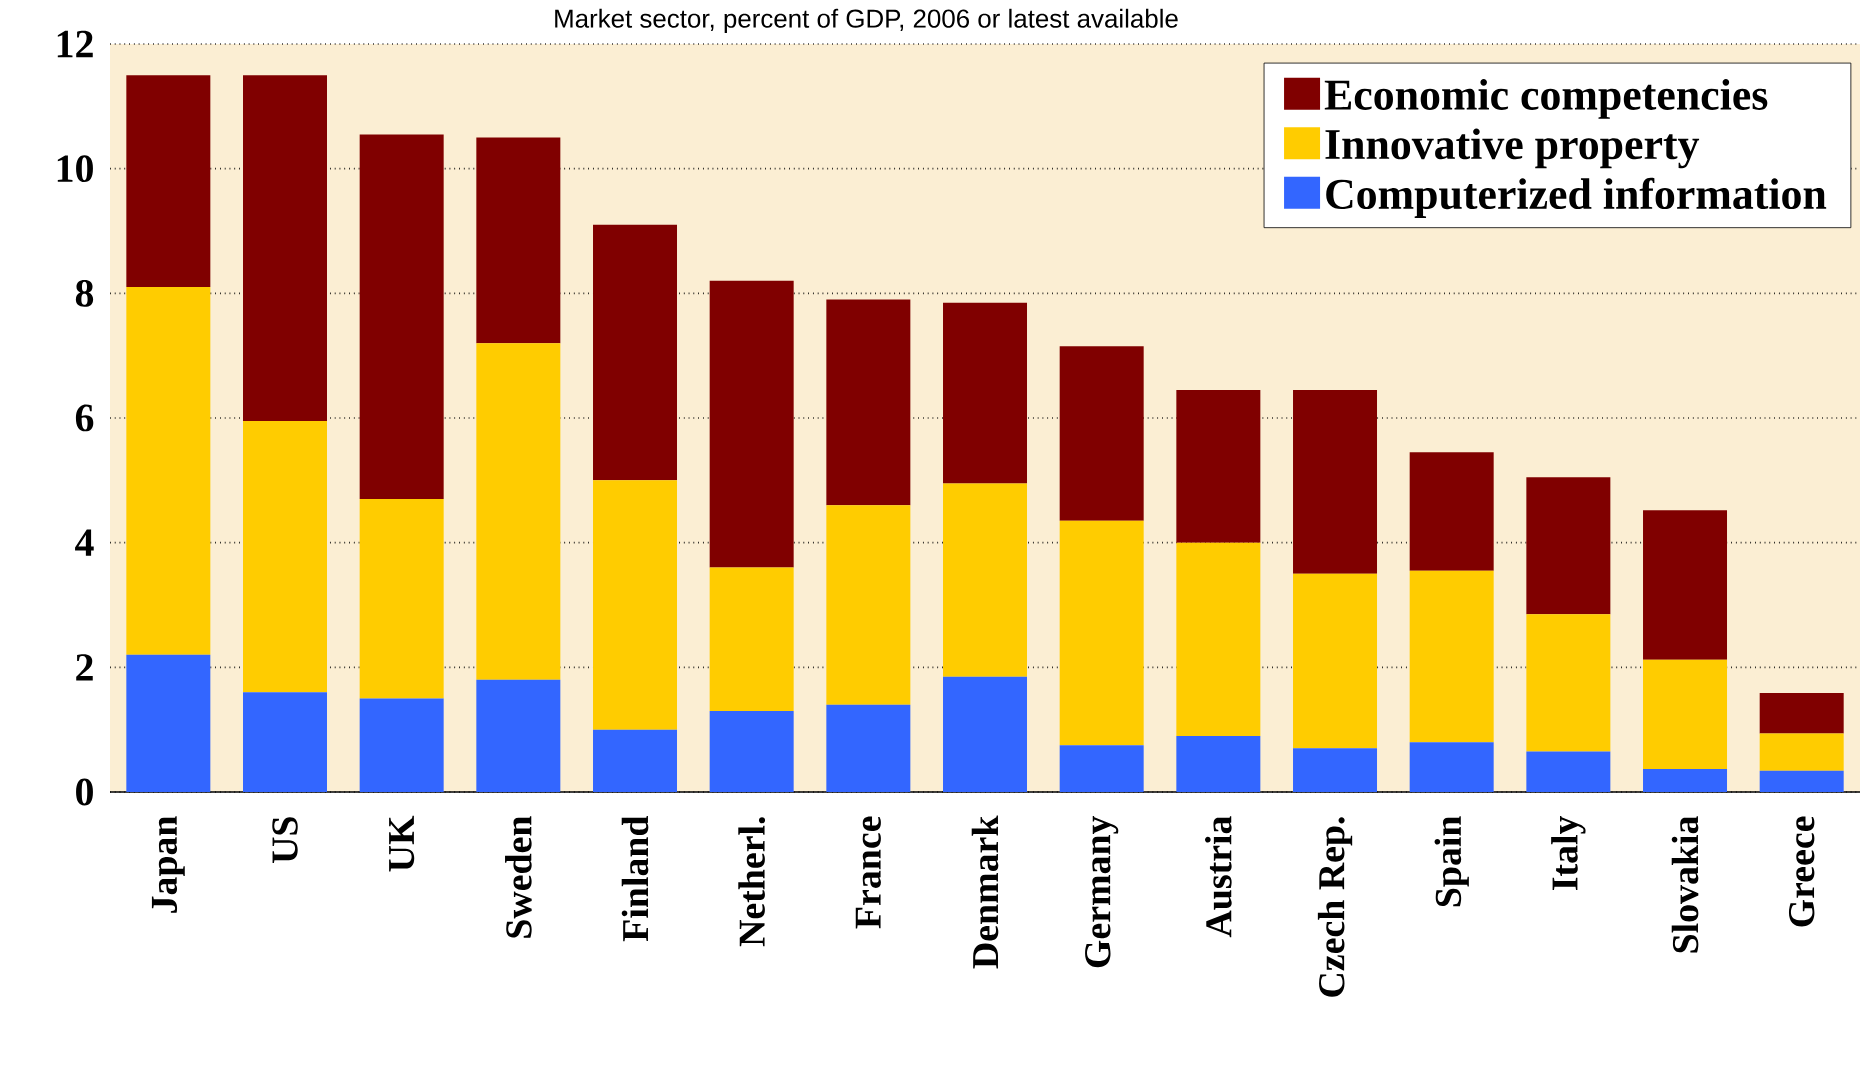 The image size is (1860, 1076). What do you see at coordinates (868, 872) in the screenshot?
I see `x-tick-label: France` at bounding box center [868, 872].